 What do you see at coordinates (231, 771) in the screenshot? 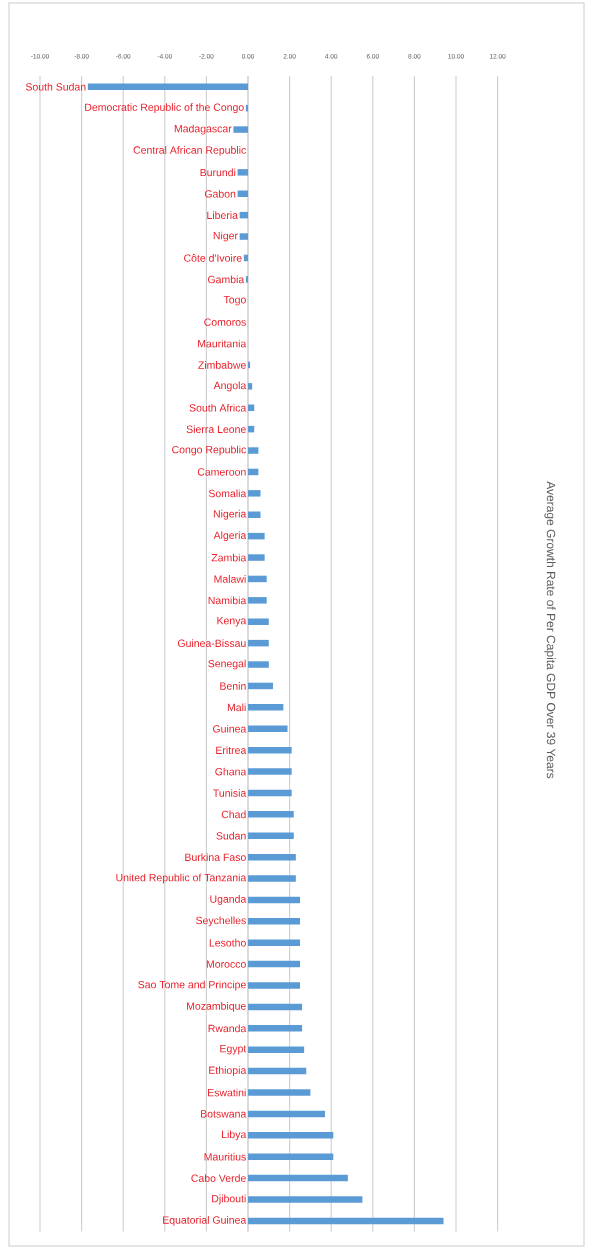
I see `y-tick-label: Ghana` at bounding box center [231, 771].